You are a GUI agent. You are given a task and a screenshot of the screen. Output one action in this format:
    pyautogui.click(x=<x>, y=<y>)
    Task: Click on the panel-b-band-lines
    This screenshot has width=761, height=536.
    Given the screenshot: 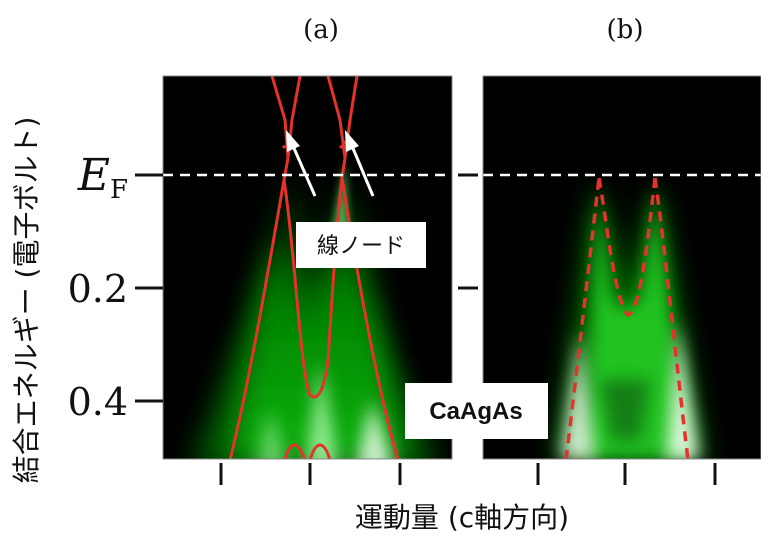 What is the action you would take?
    pyautogui.click(x=627, y=318)
    